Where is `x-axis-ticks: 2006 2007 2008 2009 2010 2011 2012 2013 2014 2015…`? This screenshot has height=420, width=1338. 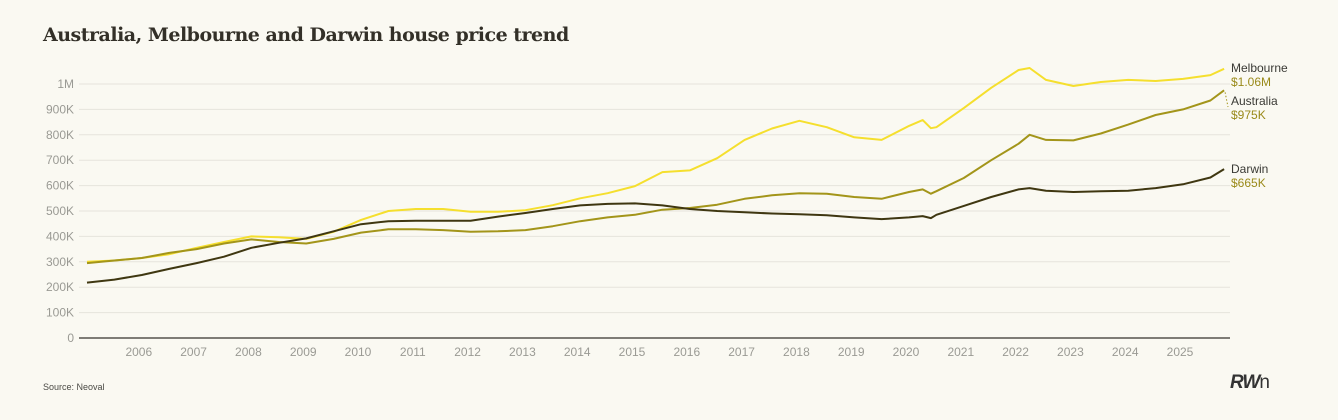 x-axis-ticks: 2006 2007 2008 2009 2010 2011 2012 2013 2014 2015… is located at coordinates (659, 352).